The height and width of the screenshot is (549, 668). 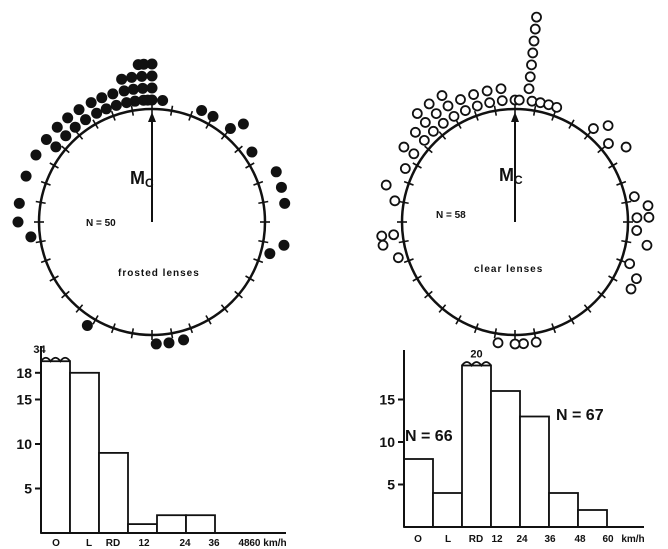 I want to click on n-label-hist: N = 67, so click(x=580, y=415).